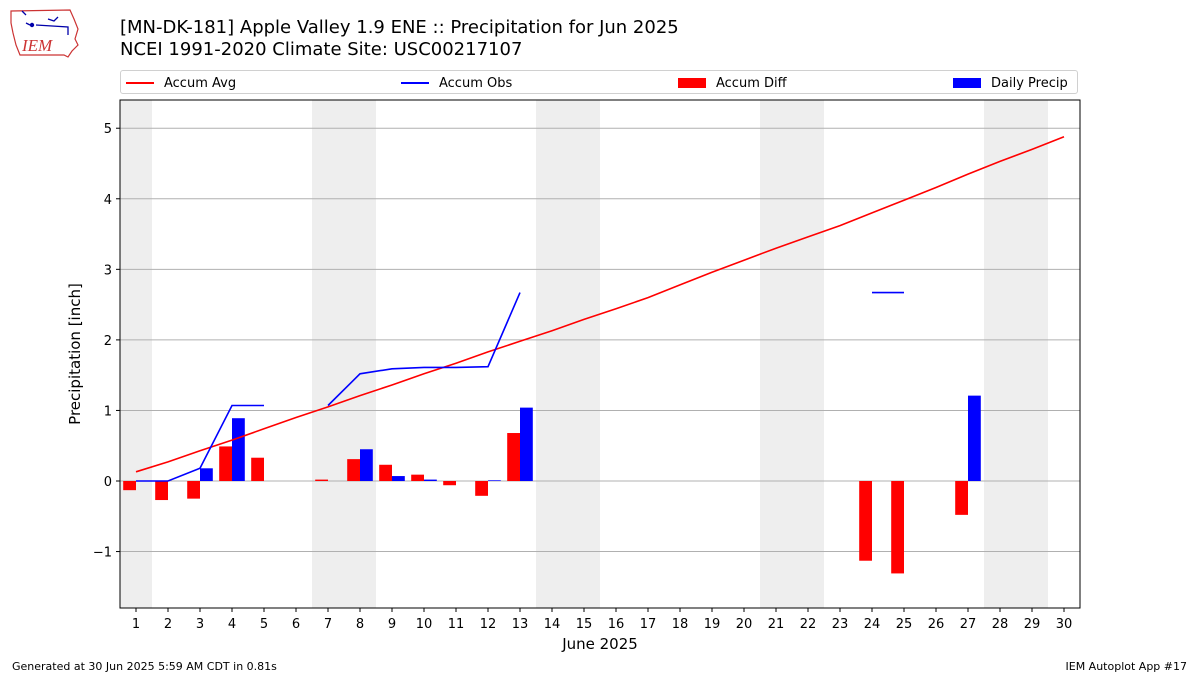  Describe the element at coordinates (168, 624) in the screenshot. I see `x-tick-label-2: 2` at that location.